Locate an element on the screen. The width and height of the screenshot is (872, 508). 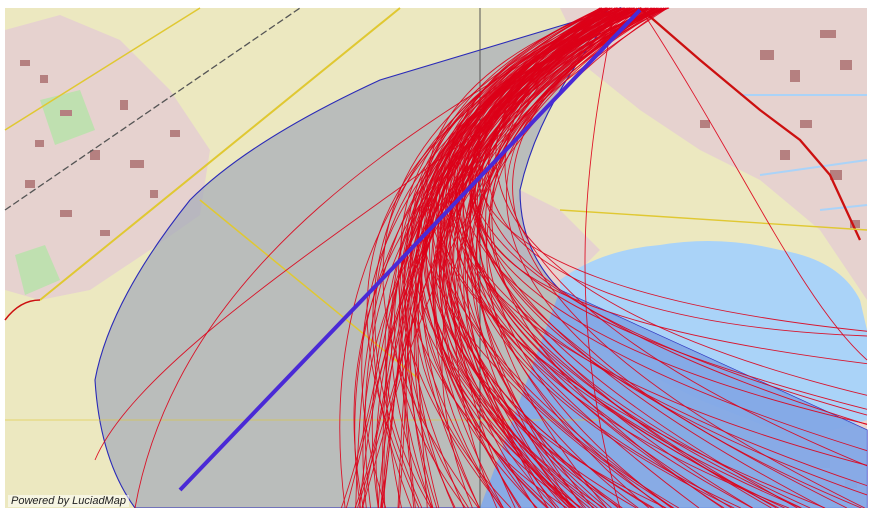
water-channels is located at coordinates (804, 152).